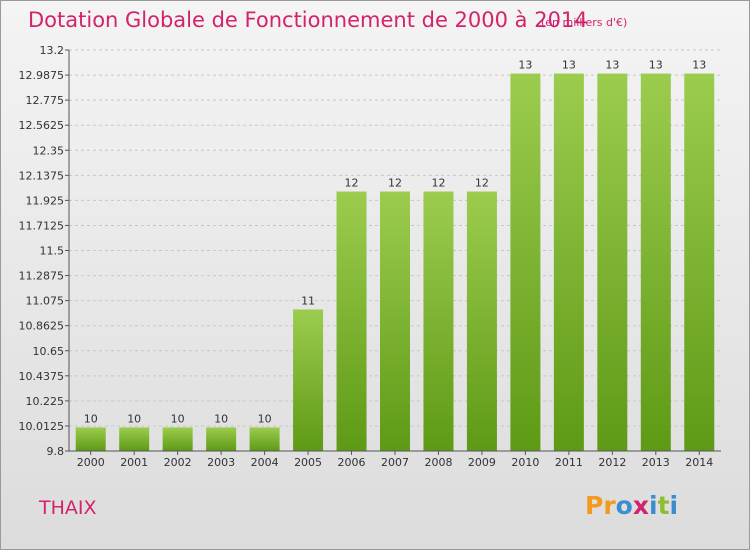 The height and width of the screenshot is (551, 750). Describe the element at coordinates (594, 505) in the screenshot. I see `logo-letter: P` at that location.